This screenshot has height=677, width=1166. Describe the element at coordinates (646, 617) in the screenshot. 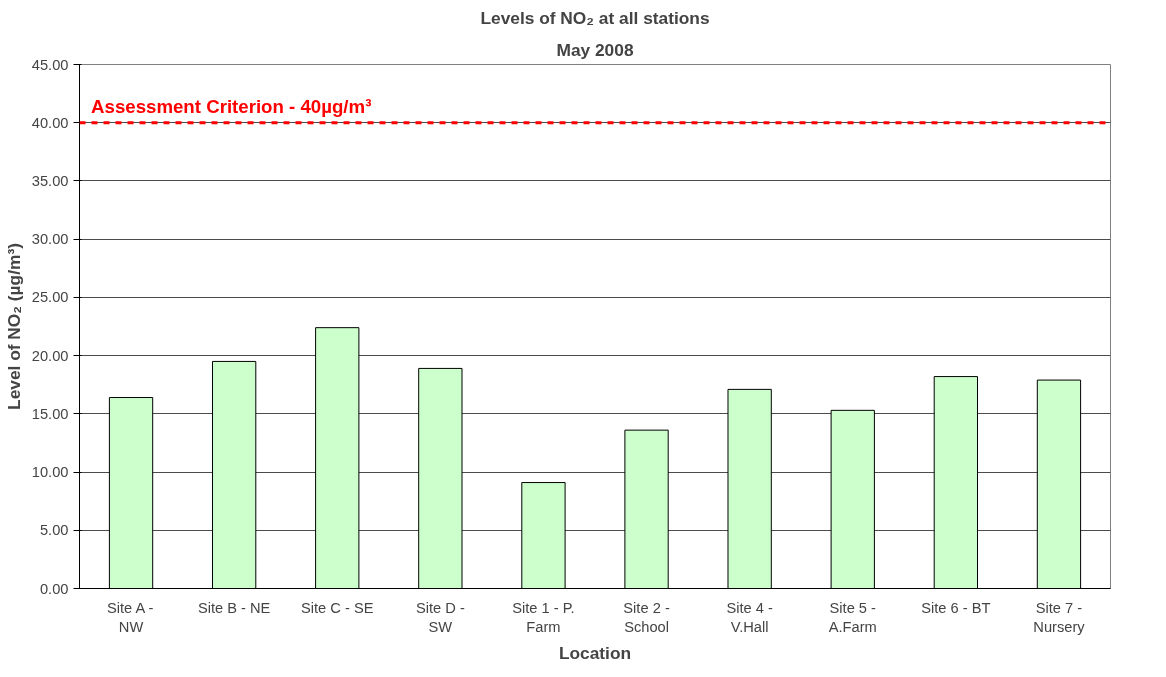

I see `x-tick-label: Site 2 - School` at that location.